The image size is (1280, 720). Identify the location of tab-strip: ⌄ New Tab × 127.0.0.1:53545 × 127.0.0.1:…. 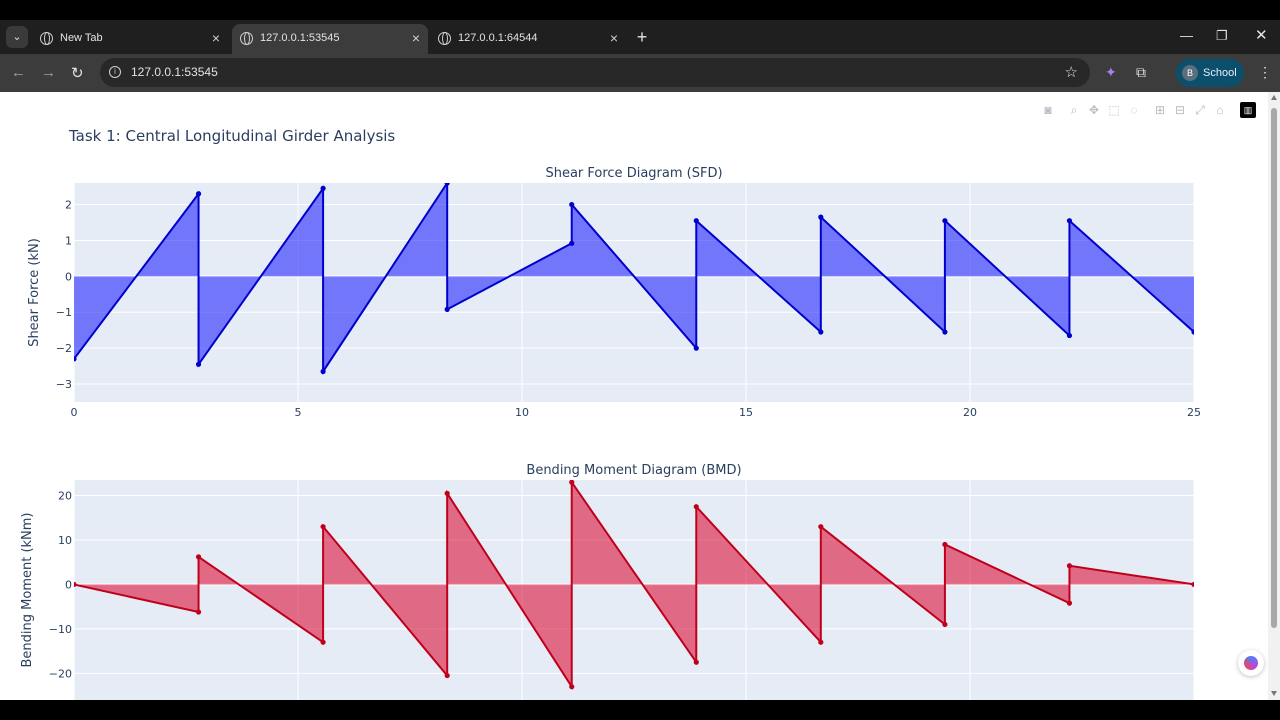
(640, 37).